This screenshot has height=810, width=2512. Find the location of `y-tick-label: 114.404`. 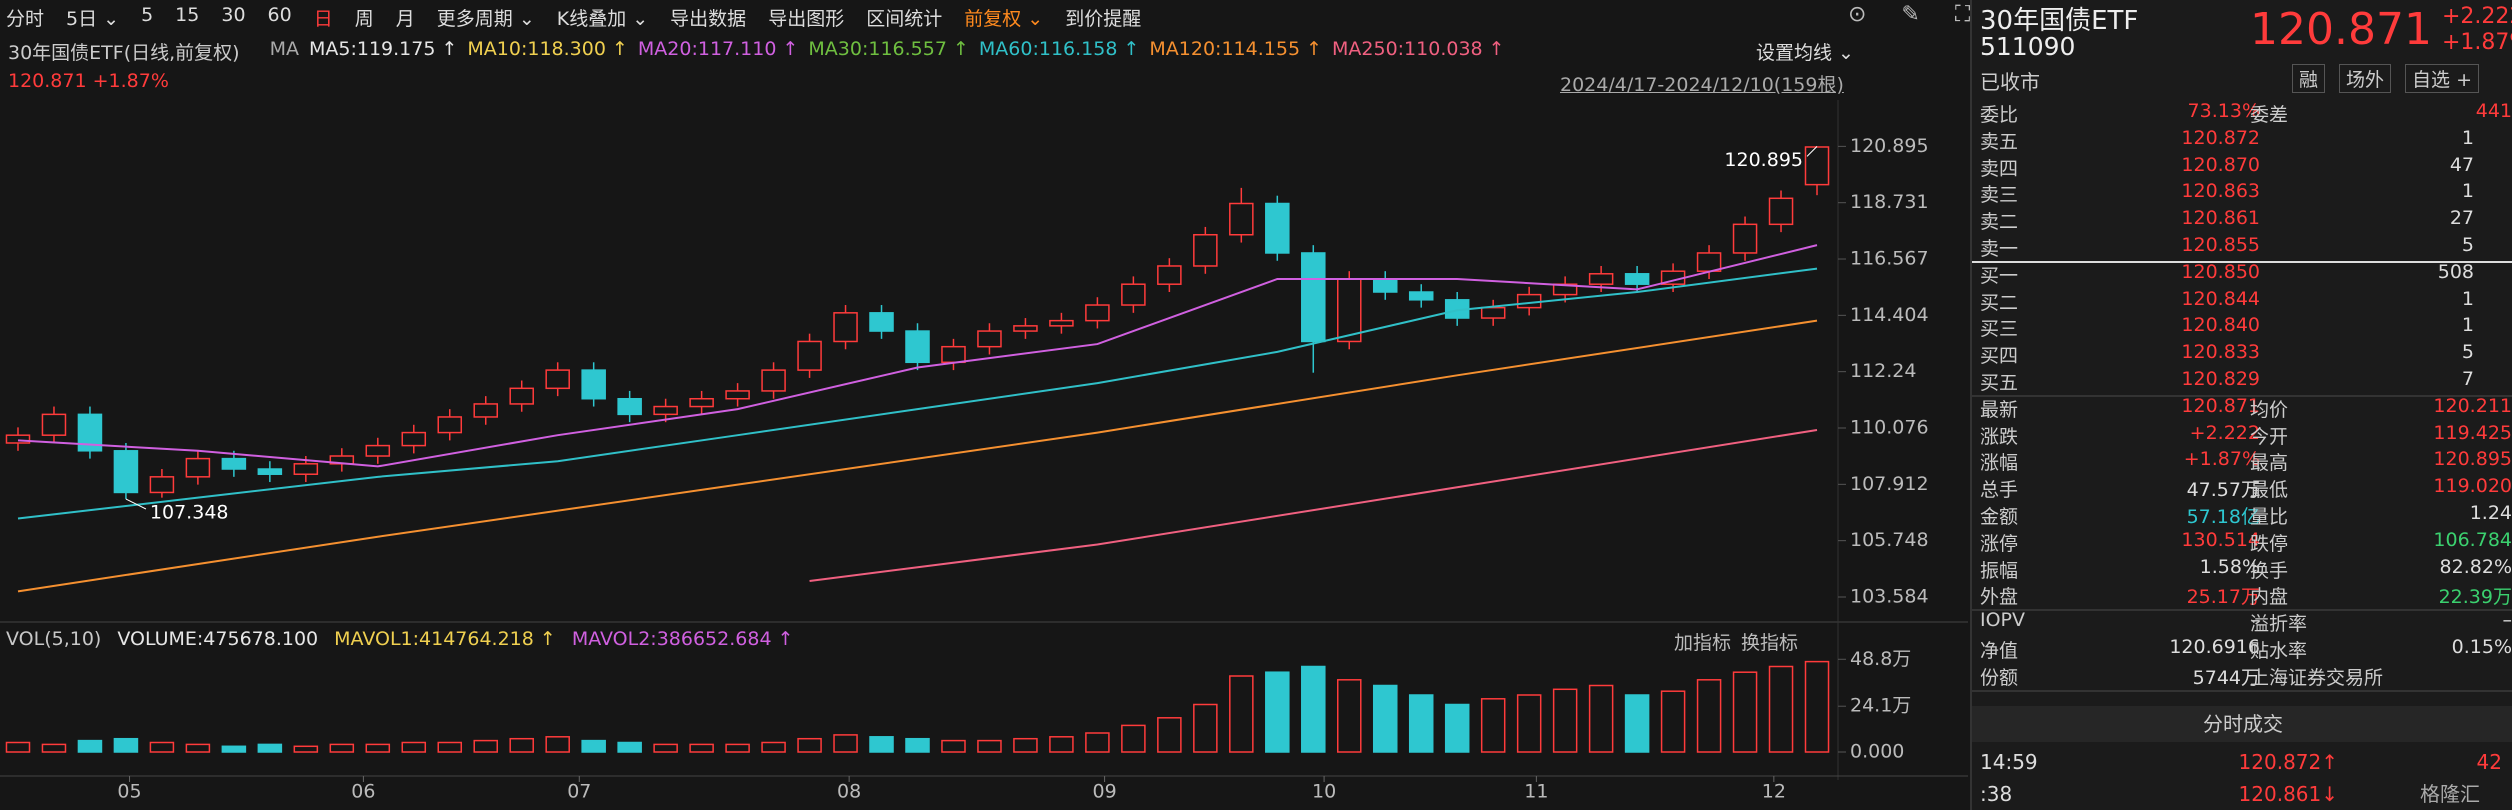

y-tick-label: 114.404 is located at coordinates (1889, 315).